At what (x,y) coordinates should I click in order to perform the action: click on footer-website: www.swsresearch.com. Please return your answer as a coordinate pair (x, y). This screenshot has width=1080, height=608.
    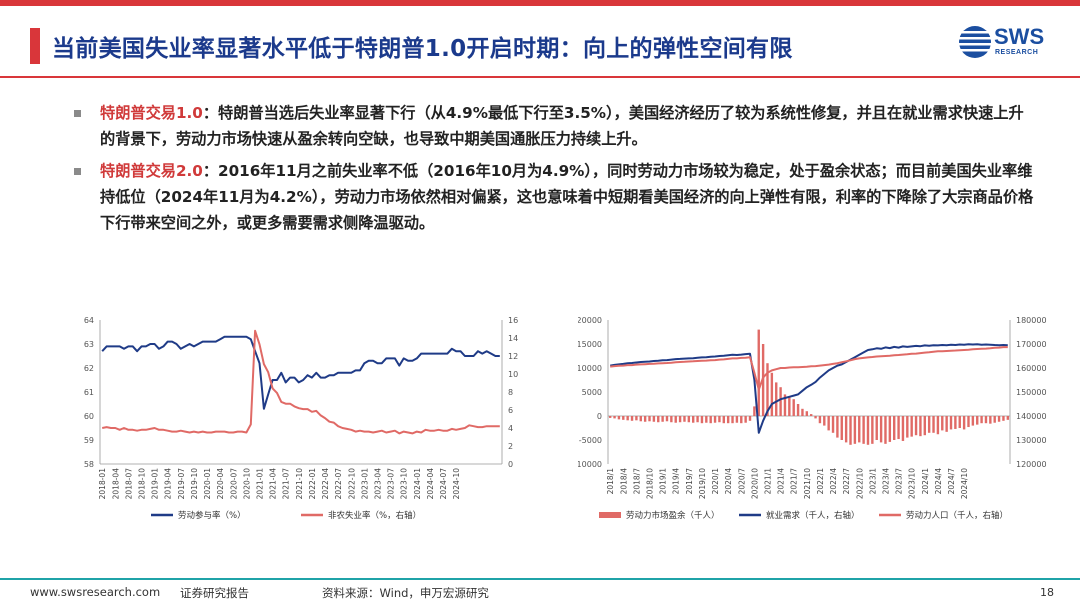
    Looking at the image, I should click on (95, 592).